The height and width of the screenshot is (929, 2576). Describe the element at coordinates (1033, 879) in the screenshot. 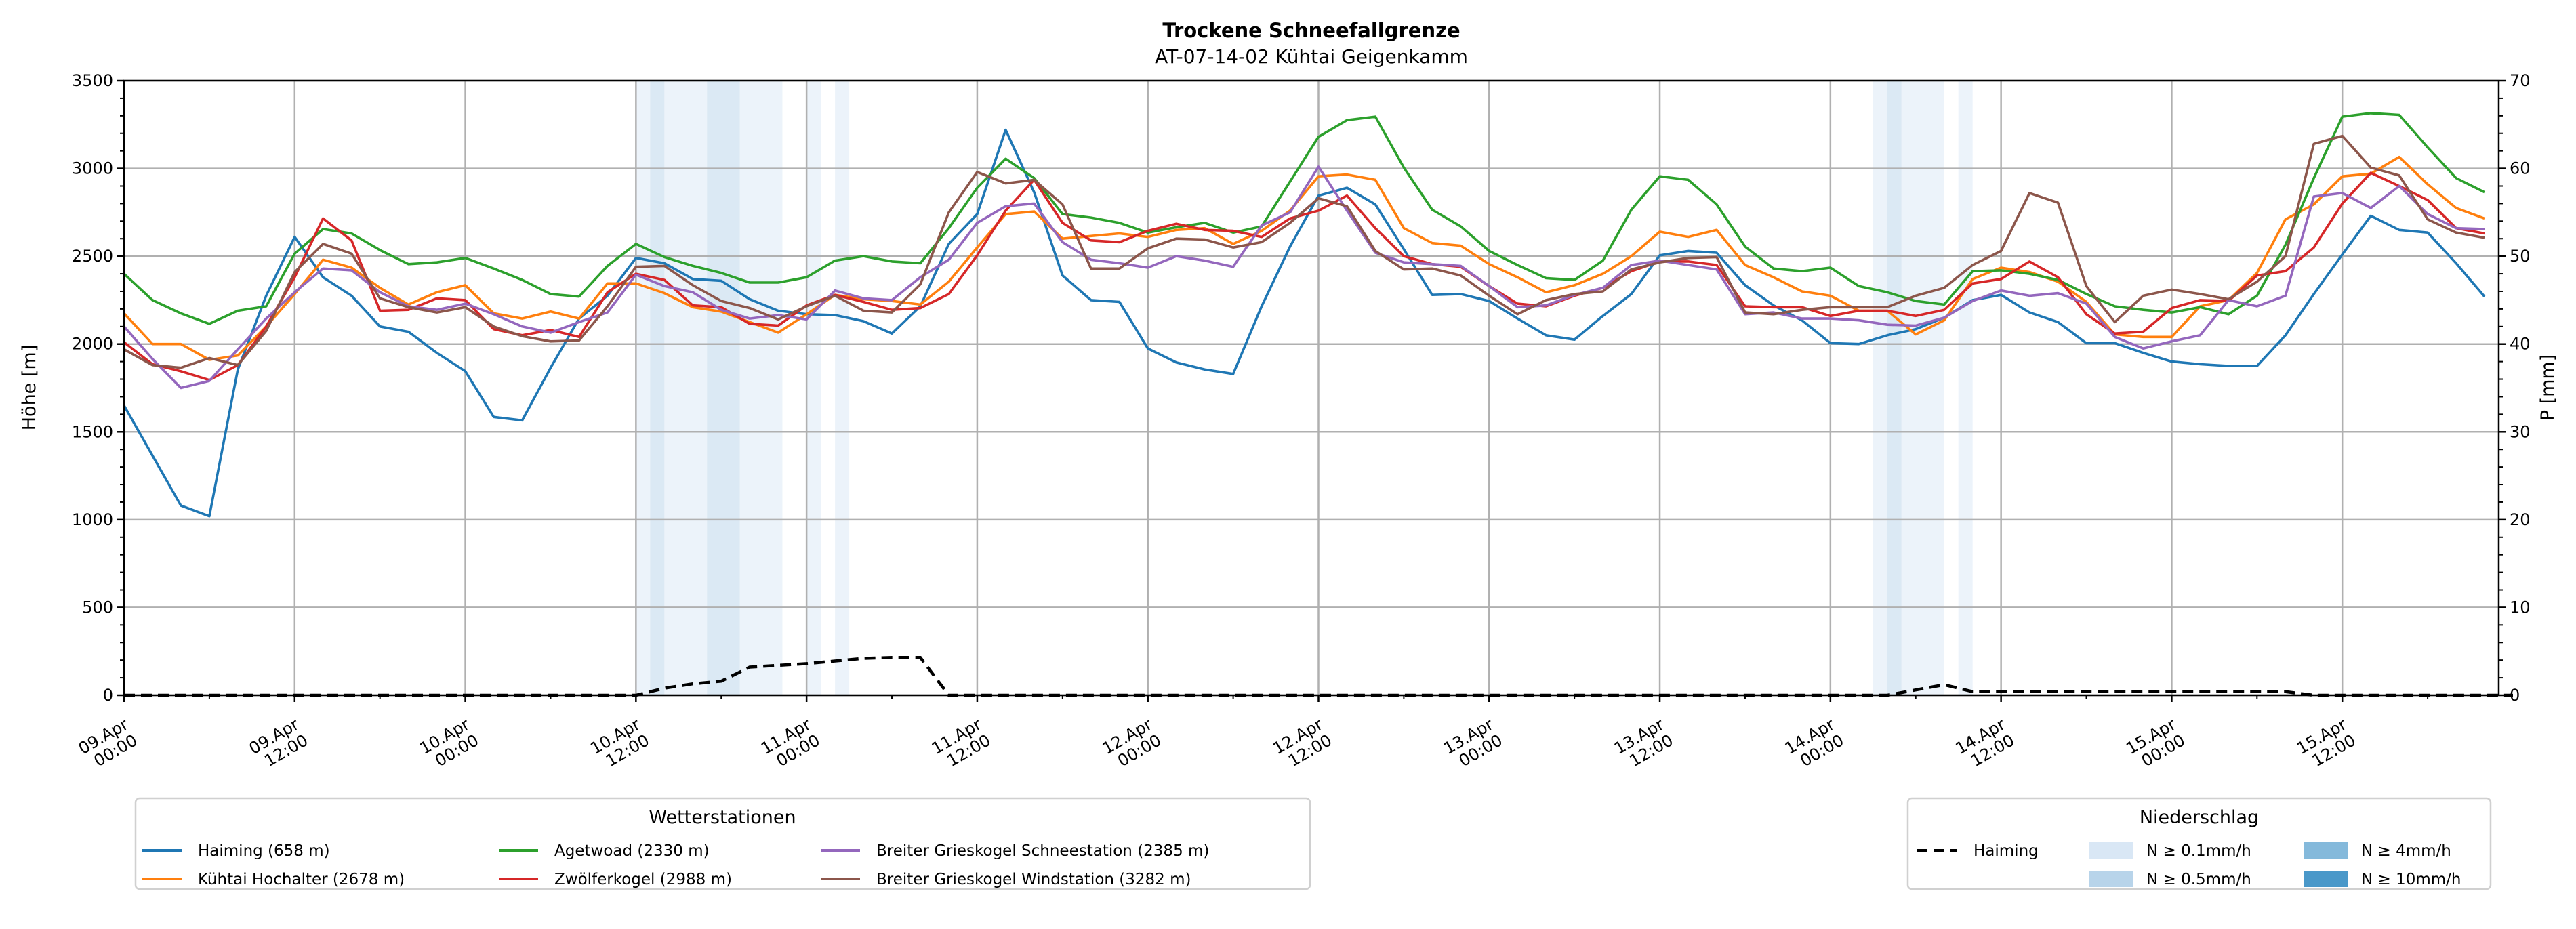

I see `legend-label-5: Breiter Grieskogel Windstation (3282 m)` at that location.